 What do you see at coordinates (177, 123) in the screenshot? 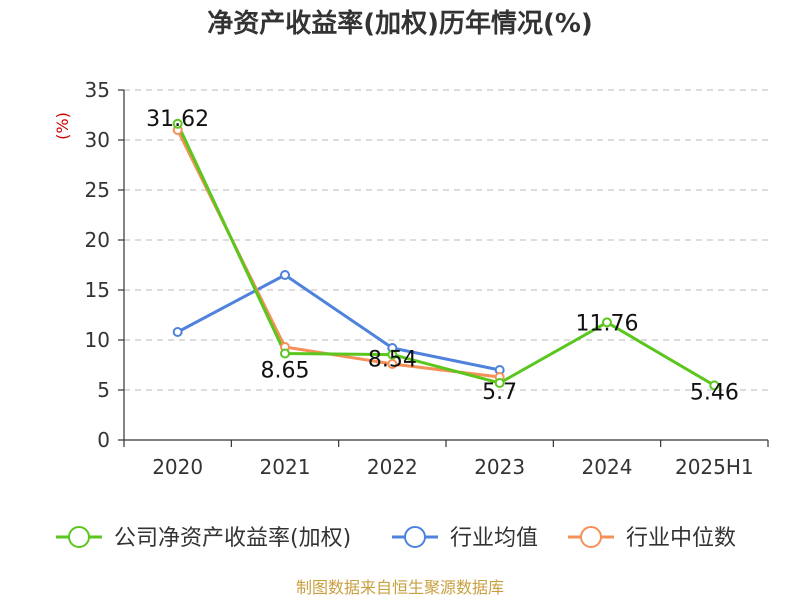
I see `data-point-s0-2020` at bounding box center [177, 123].